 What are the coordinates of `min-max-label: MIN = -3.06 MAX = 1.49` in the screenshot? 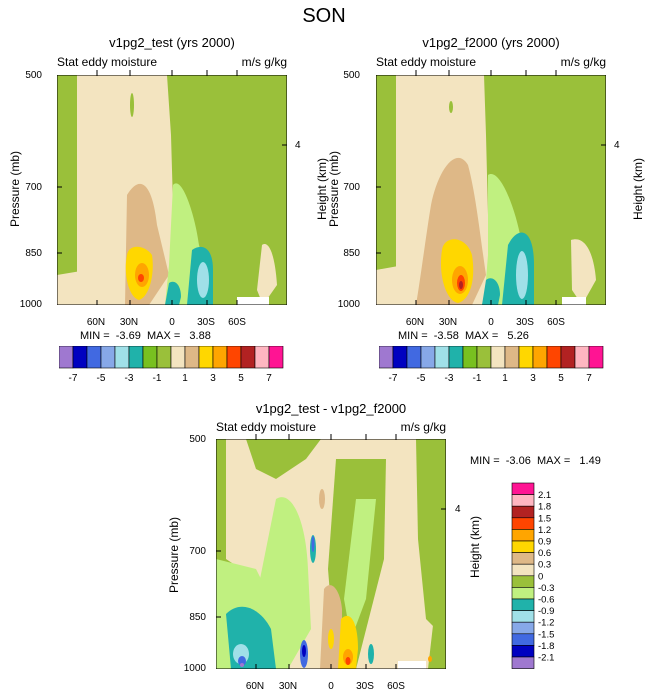 It's located at (535, 461).